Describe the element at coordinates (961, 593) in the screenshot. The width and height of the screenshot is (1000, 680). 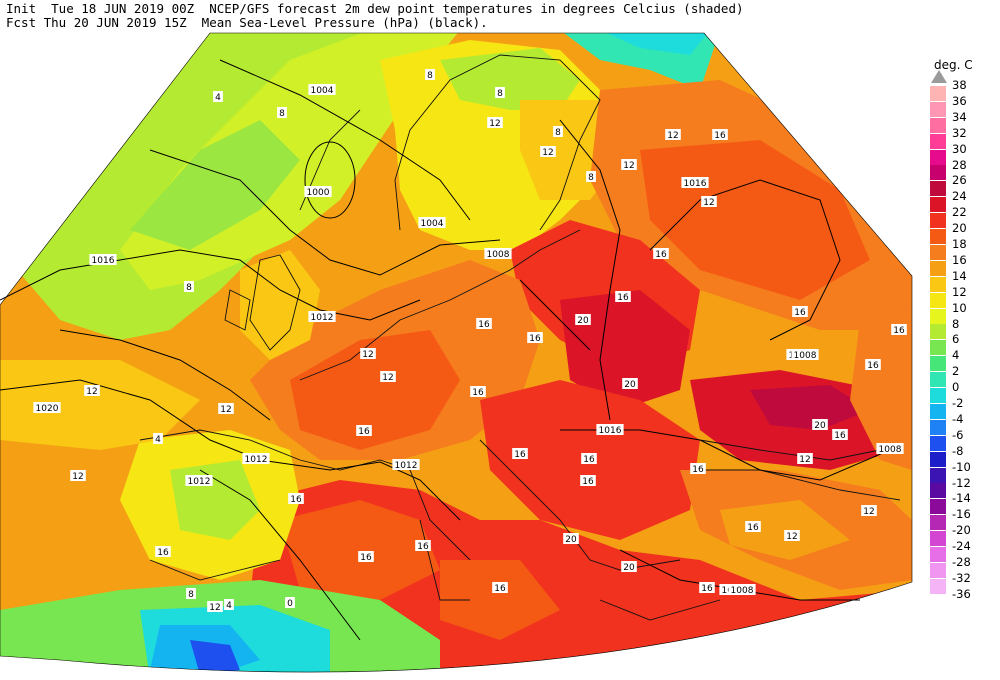
I see `legend-label: -36` at that location.